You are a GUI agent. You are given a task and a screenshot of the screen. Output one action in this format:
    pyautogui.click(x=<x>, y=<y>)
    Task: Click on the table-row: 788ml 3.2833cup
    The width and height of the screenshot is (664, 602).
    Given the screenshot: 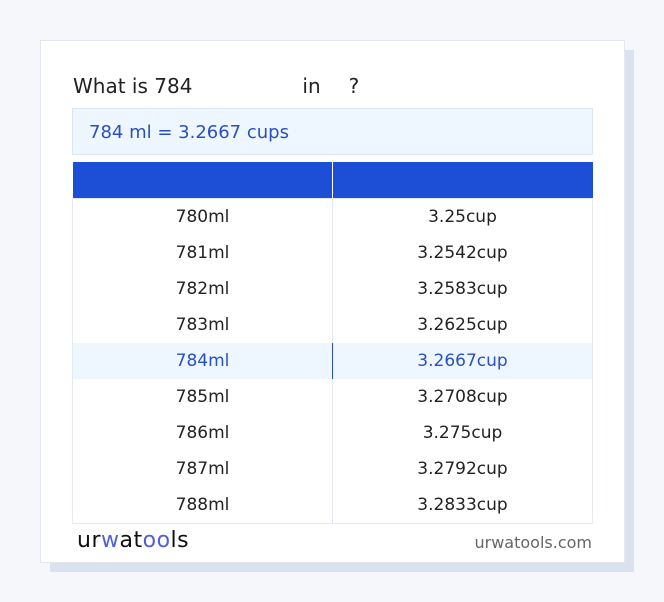 What is the action you would take?
    pyautogui.click(x=332, y=505)
    